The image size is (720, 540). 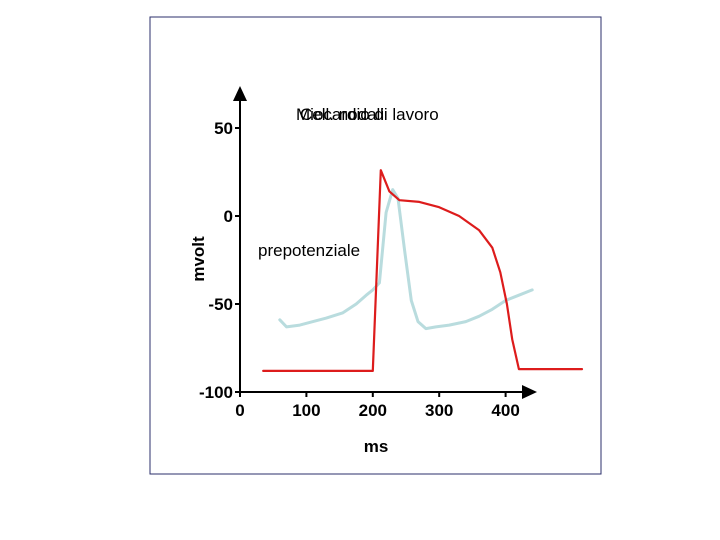 I want to click on y-tick-label-minus50: -50, so click(x=220, y=304).